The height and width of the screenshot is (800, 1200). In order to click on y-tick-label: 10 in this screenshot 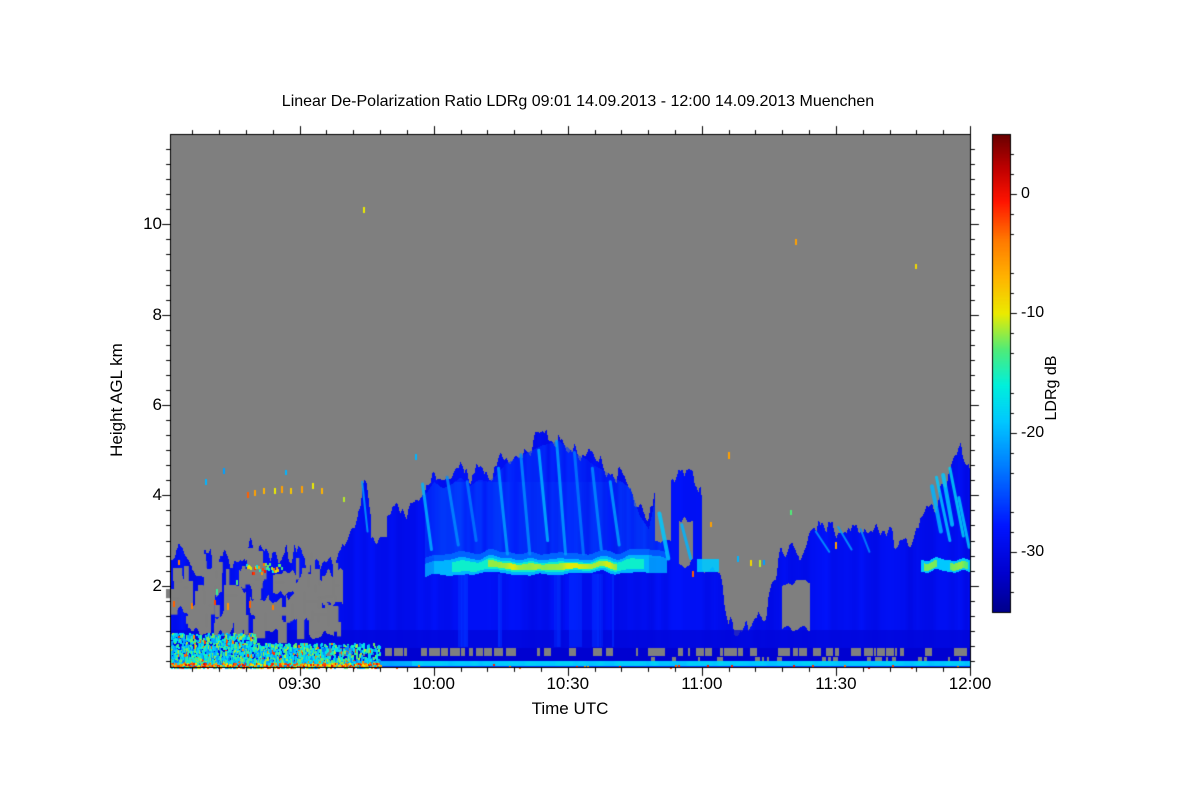, I will do `click(152, 224)`.